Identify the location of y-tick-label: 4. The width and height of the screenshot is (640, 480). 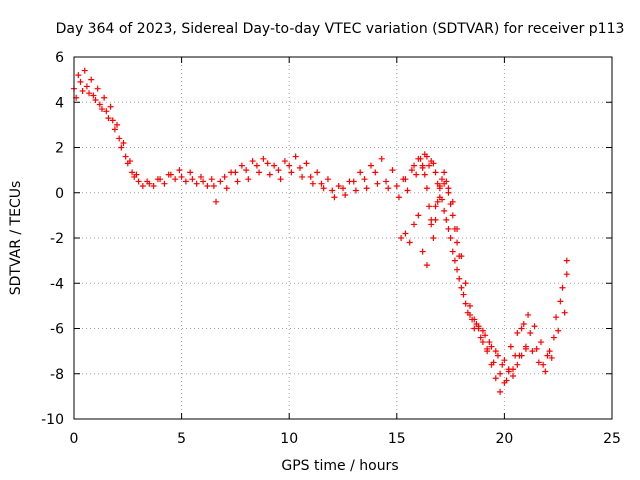
(59, 103).